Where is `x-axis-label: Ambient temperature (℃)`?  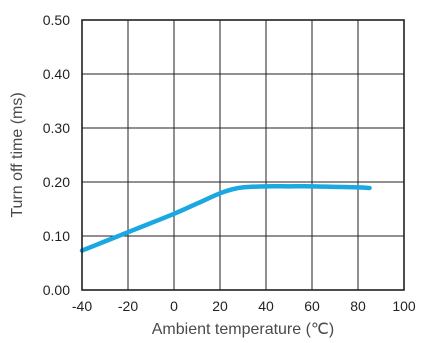
x-axis-label: Ambient temperature (℃) is located at coordinates (243, 329).